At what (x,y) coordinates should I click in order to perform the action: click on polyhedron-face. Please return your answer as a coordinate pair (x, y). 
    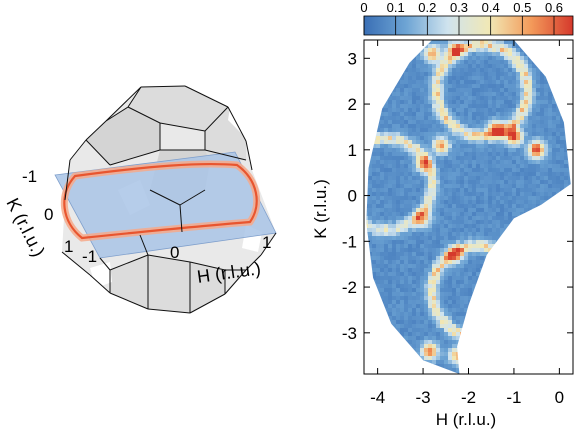
    Looking at the image, I should click on (123, 136).